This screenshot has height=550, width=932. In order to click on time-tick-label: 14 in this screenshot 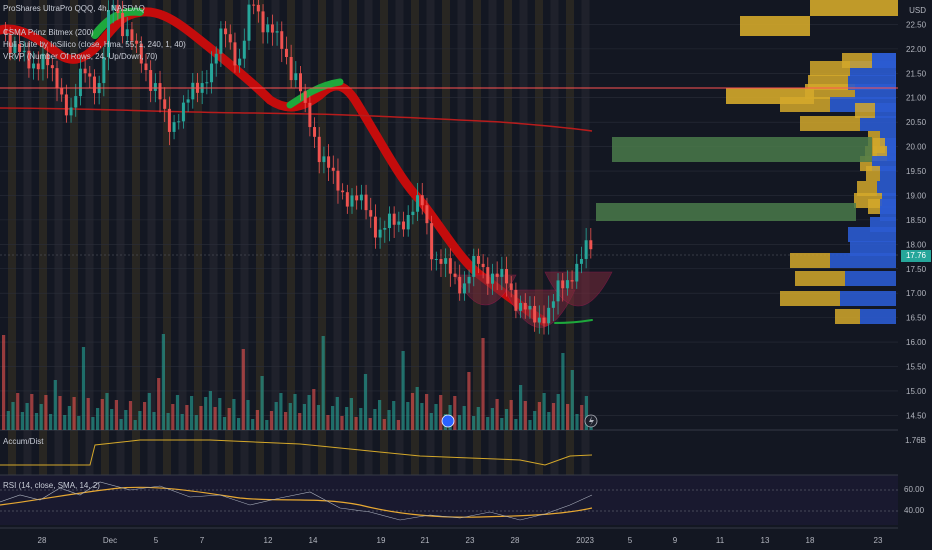, I will do `click(313, 540)`.